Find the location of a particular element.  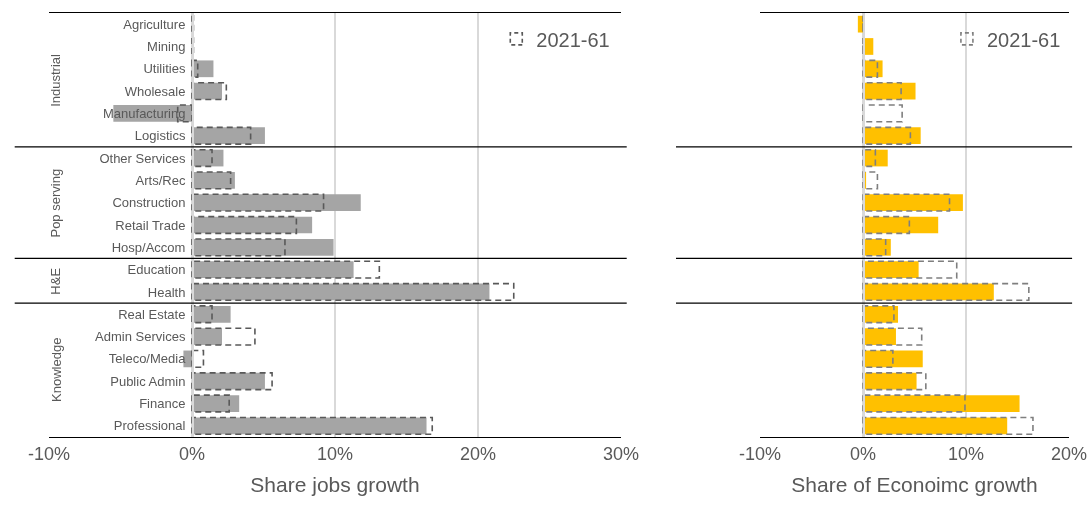

y-tick-label: Wholesale is located at coordinates (155, 91).